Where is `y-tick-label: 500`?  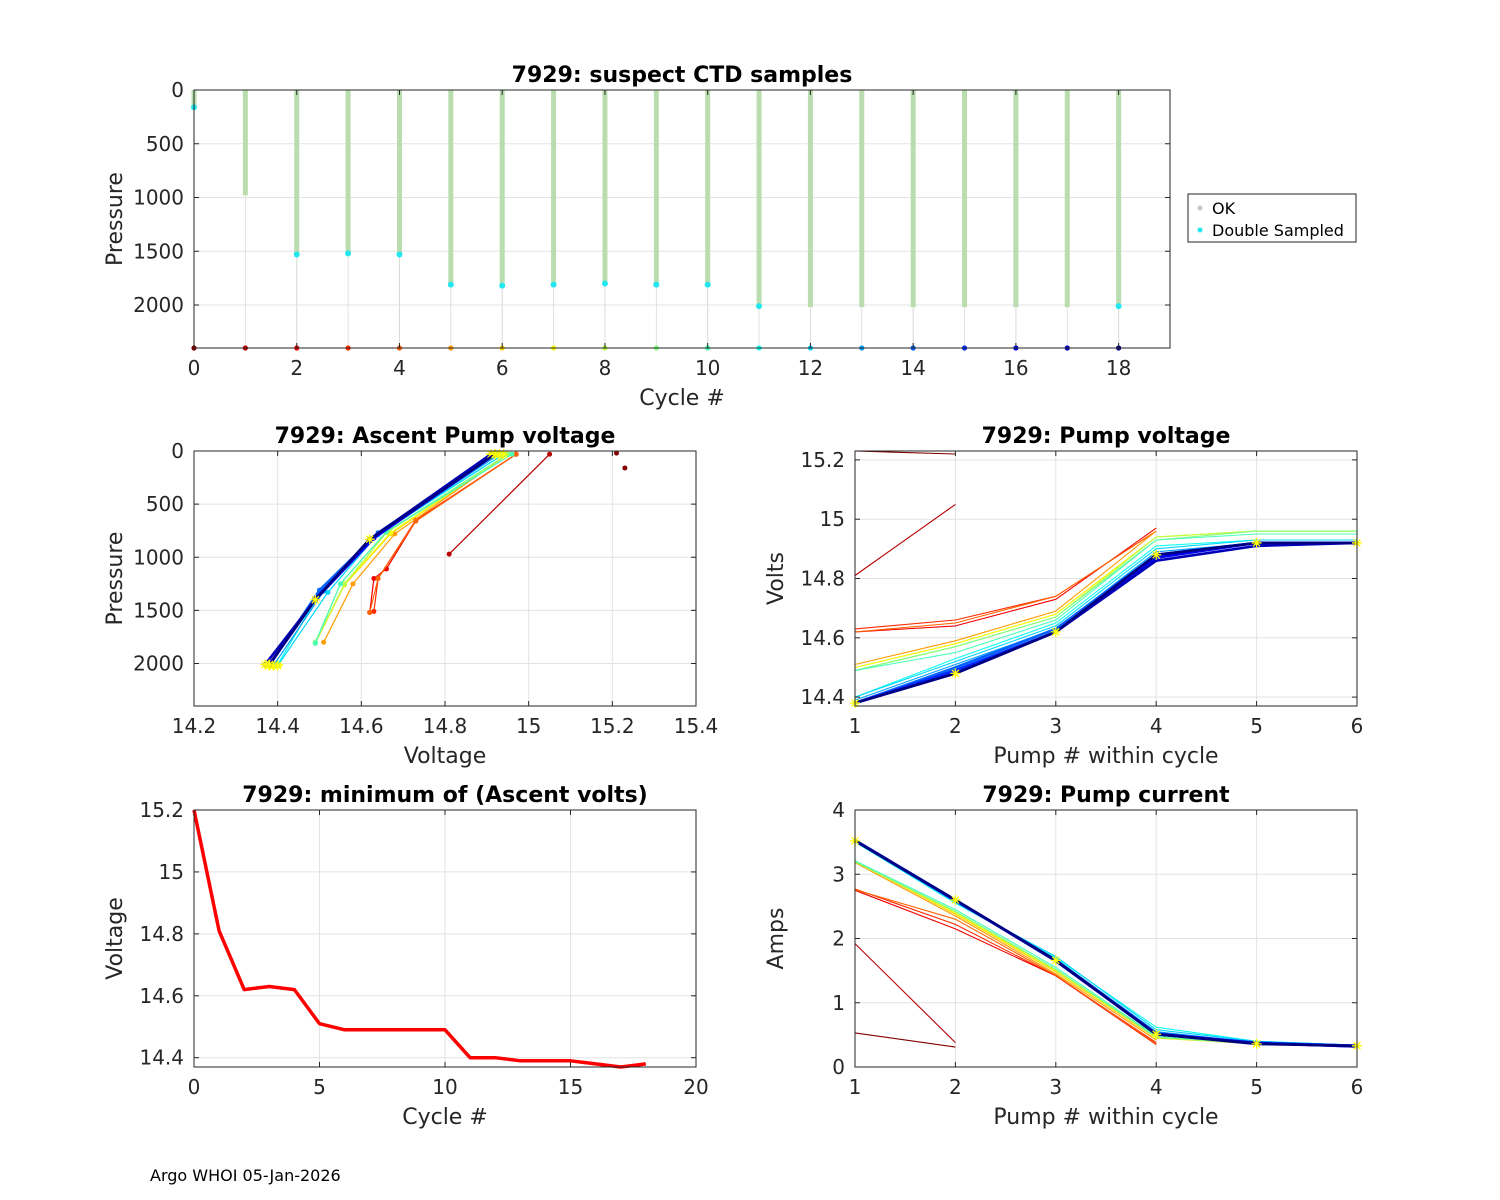 y-tick-label: 500 is located at coordinates (165, 504).